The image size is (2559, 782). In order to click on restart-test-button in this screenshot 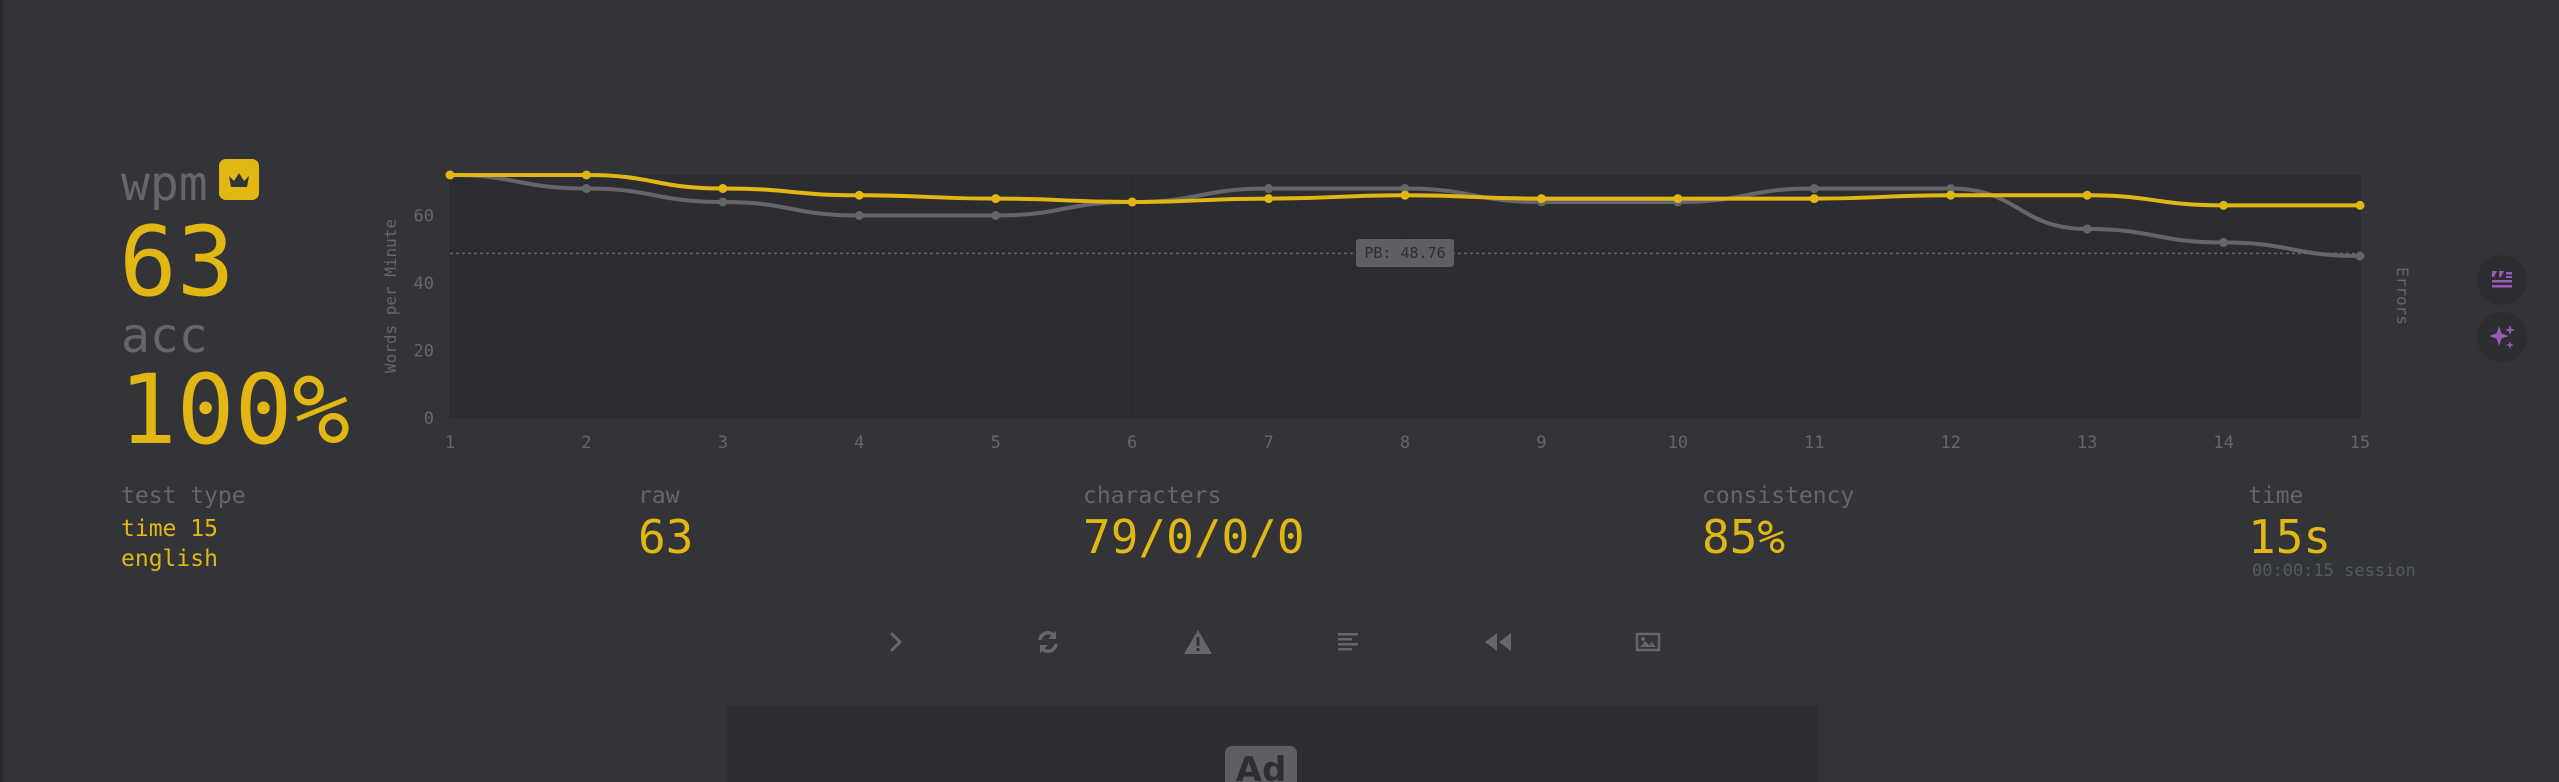, I will do `click(1048, 642)`.